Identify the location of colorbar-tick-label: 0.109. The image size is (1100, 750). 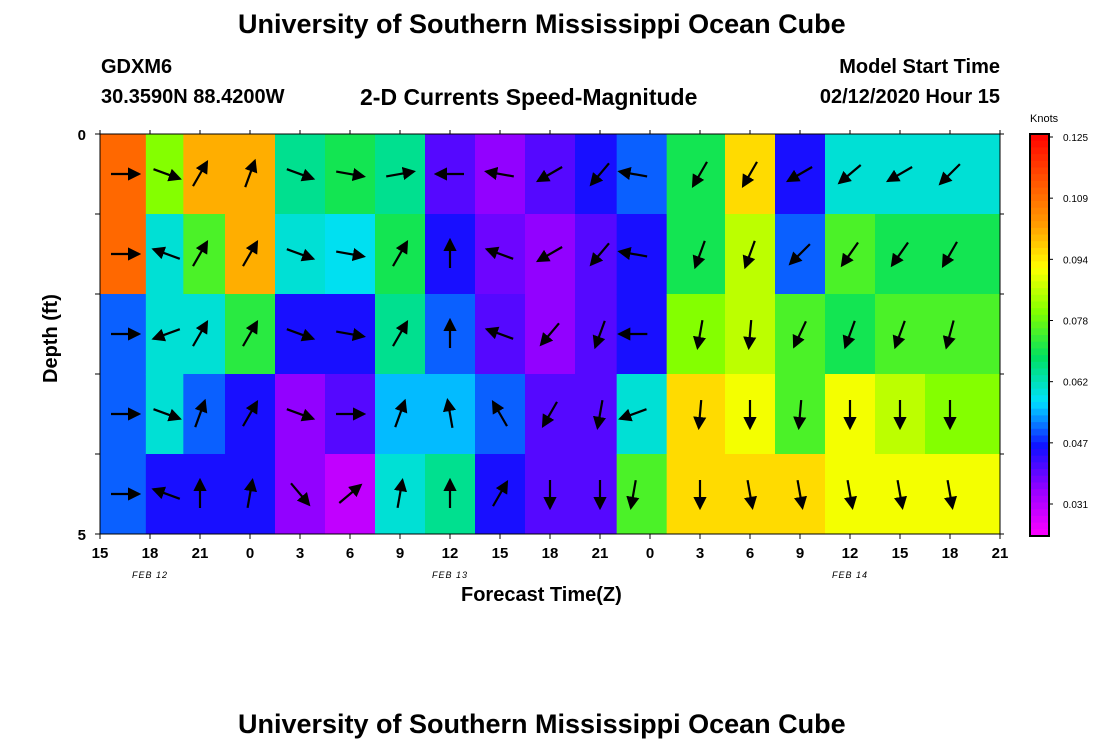
(1075, 199).